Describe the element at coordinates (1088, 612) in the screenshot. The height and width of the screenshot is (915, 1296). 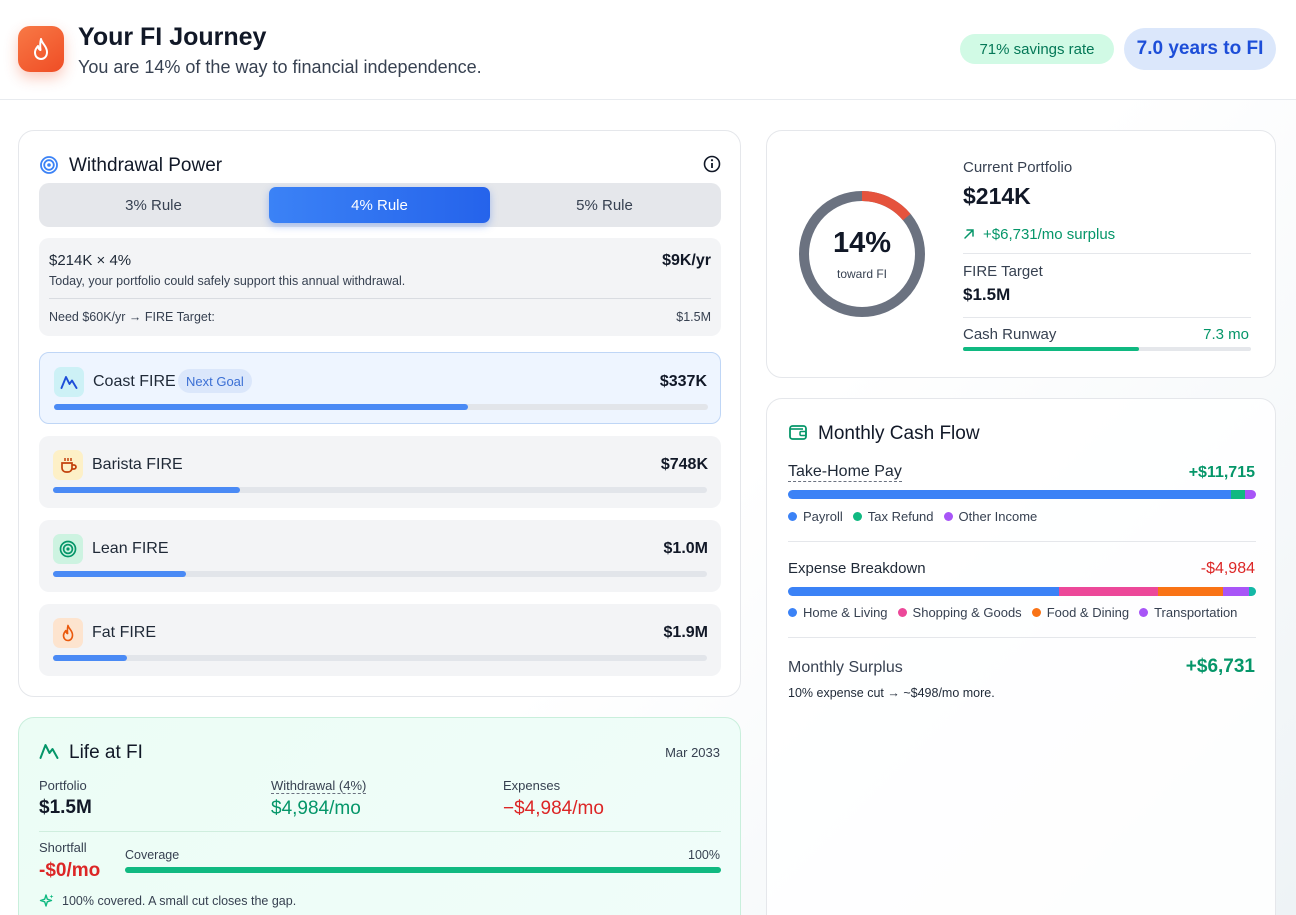
I see `legend-label: Food & Dining` at that location.